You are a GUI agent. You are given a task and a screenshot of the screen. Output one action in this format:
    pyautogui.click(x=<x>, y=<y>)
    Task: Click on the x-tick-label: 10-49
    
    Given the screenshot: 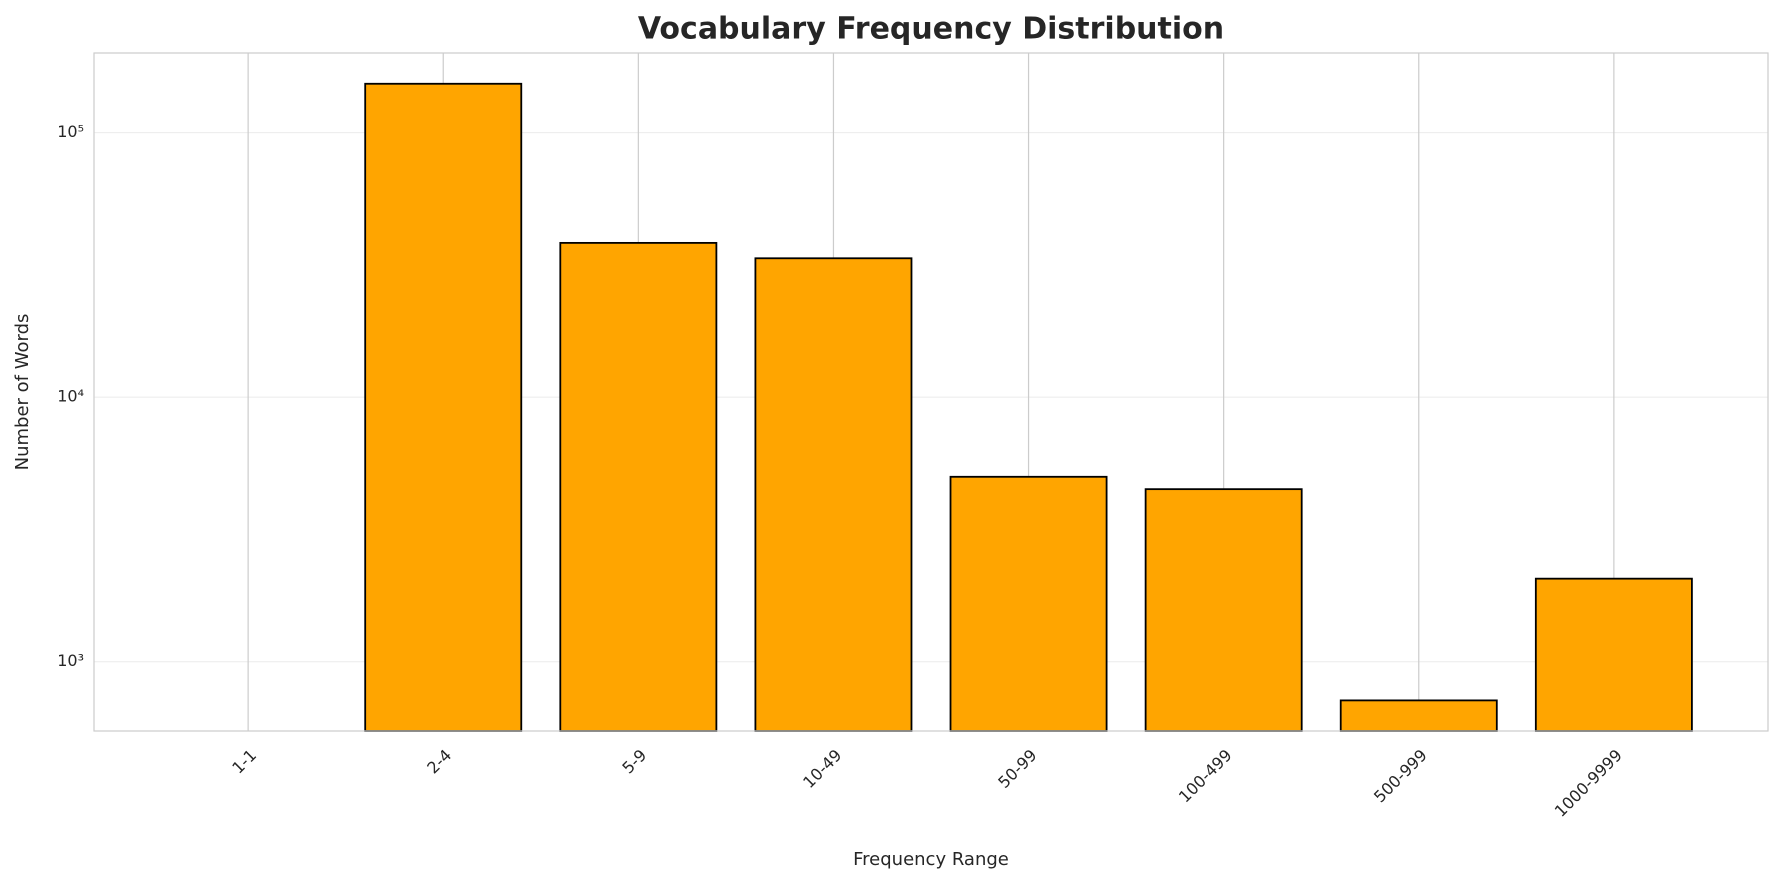 What is the action you would take?
    pyautogui.click(x=822, y=769)
    